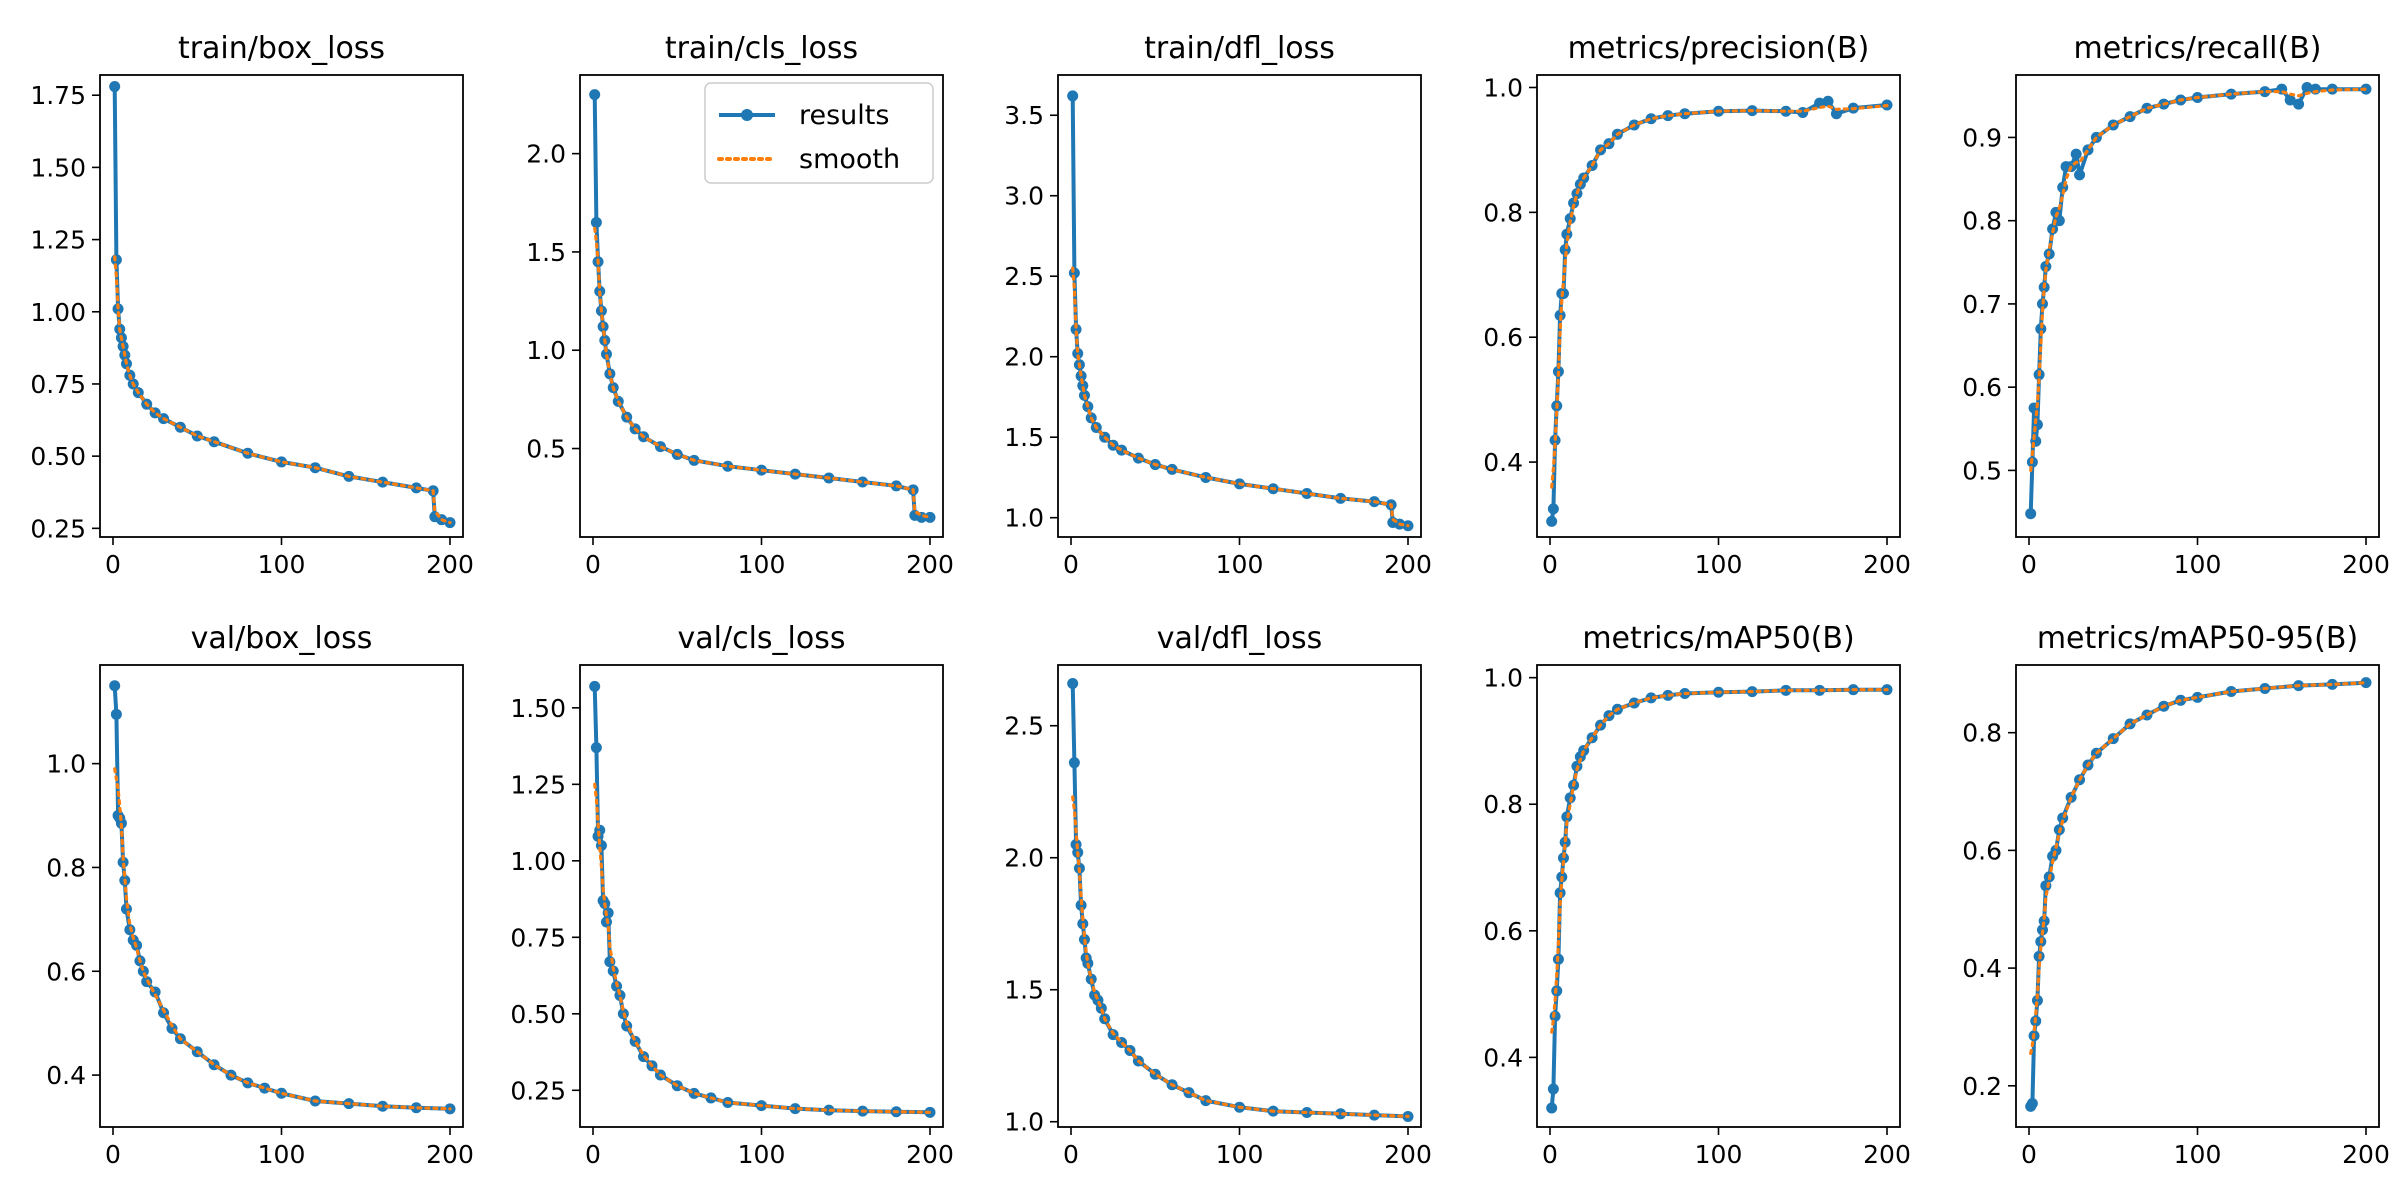  I want to click on subplot-3: train/dfl_loss 0 100 200 1.0 1.5 2.0 2.5 3.0 3.5, so click(1218, 305).